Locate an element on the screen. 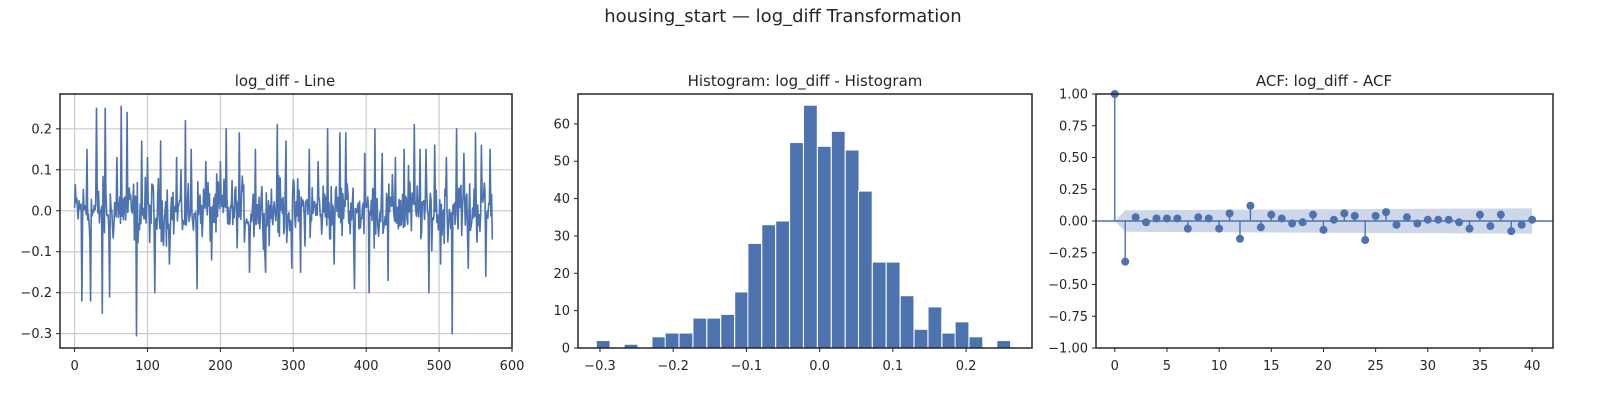  x-tick-label: 500 is located at coordinates (439, 366).